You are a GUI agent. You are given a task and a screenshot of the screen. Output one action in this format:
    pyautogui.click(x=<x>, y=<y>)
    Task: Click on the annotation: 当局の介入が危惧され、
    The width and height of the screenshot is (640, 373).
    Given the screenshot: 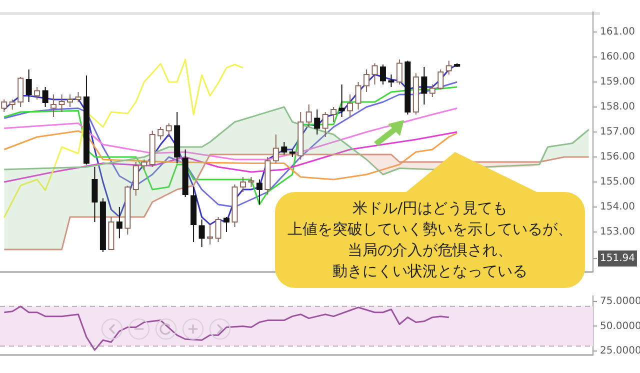 What is the action you would take?
    pyautogui.click(x=430, y=250)
    